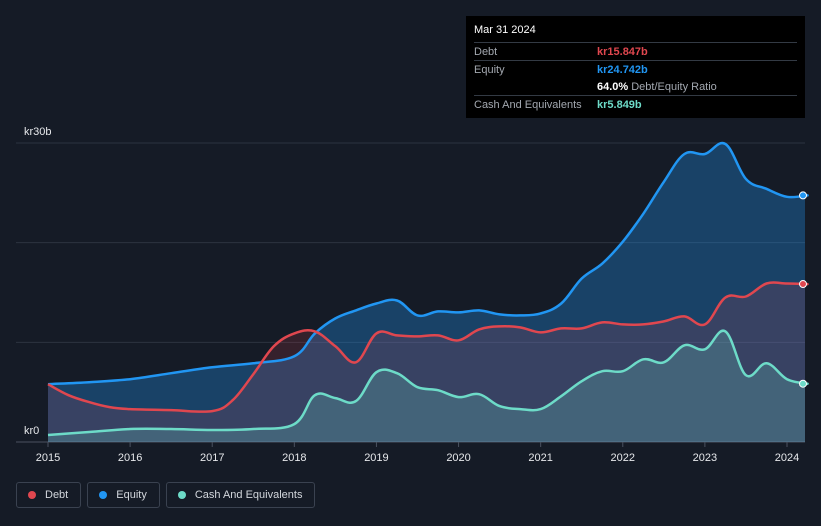 This screenshot has width=821, height=526. What do you see at coordinates (674, 86) in the screenshot?
I see `tooltip-ratio-label: Debt/Equity Ratio` at bounding box center [674, 86].